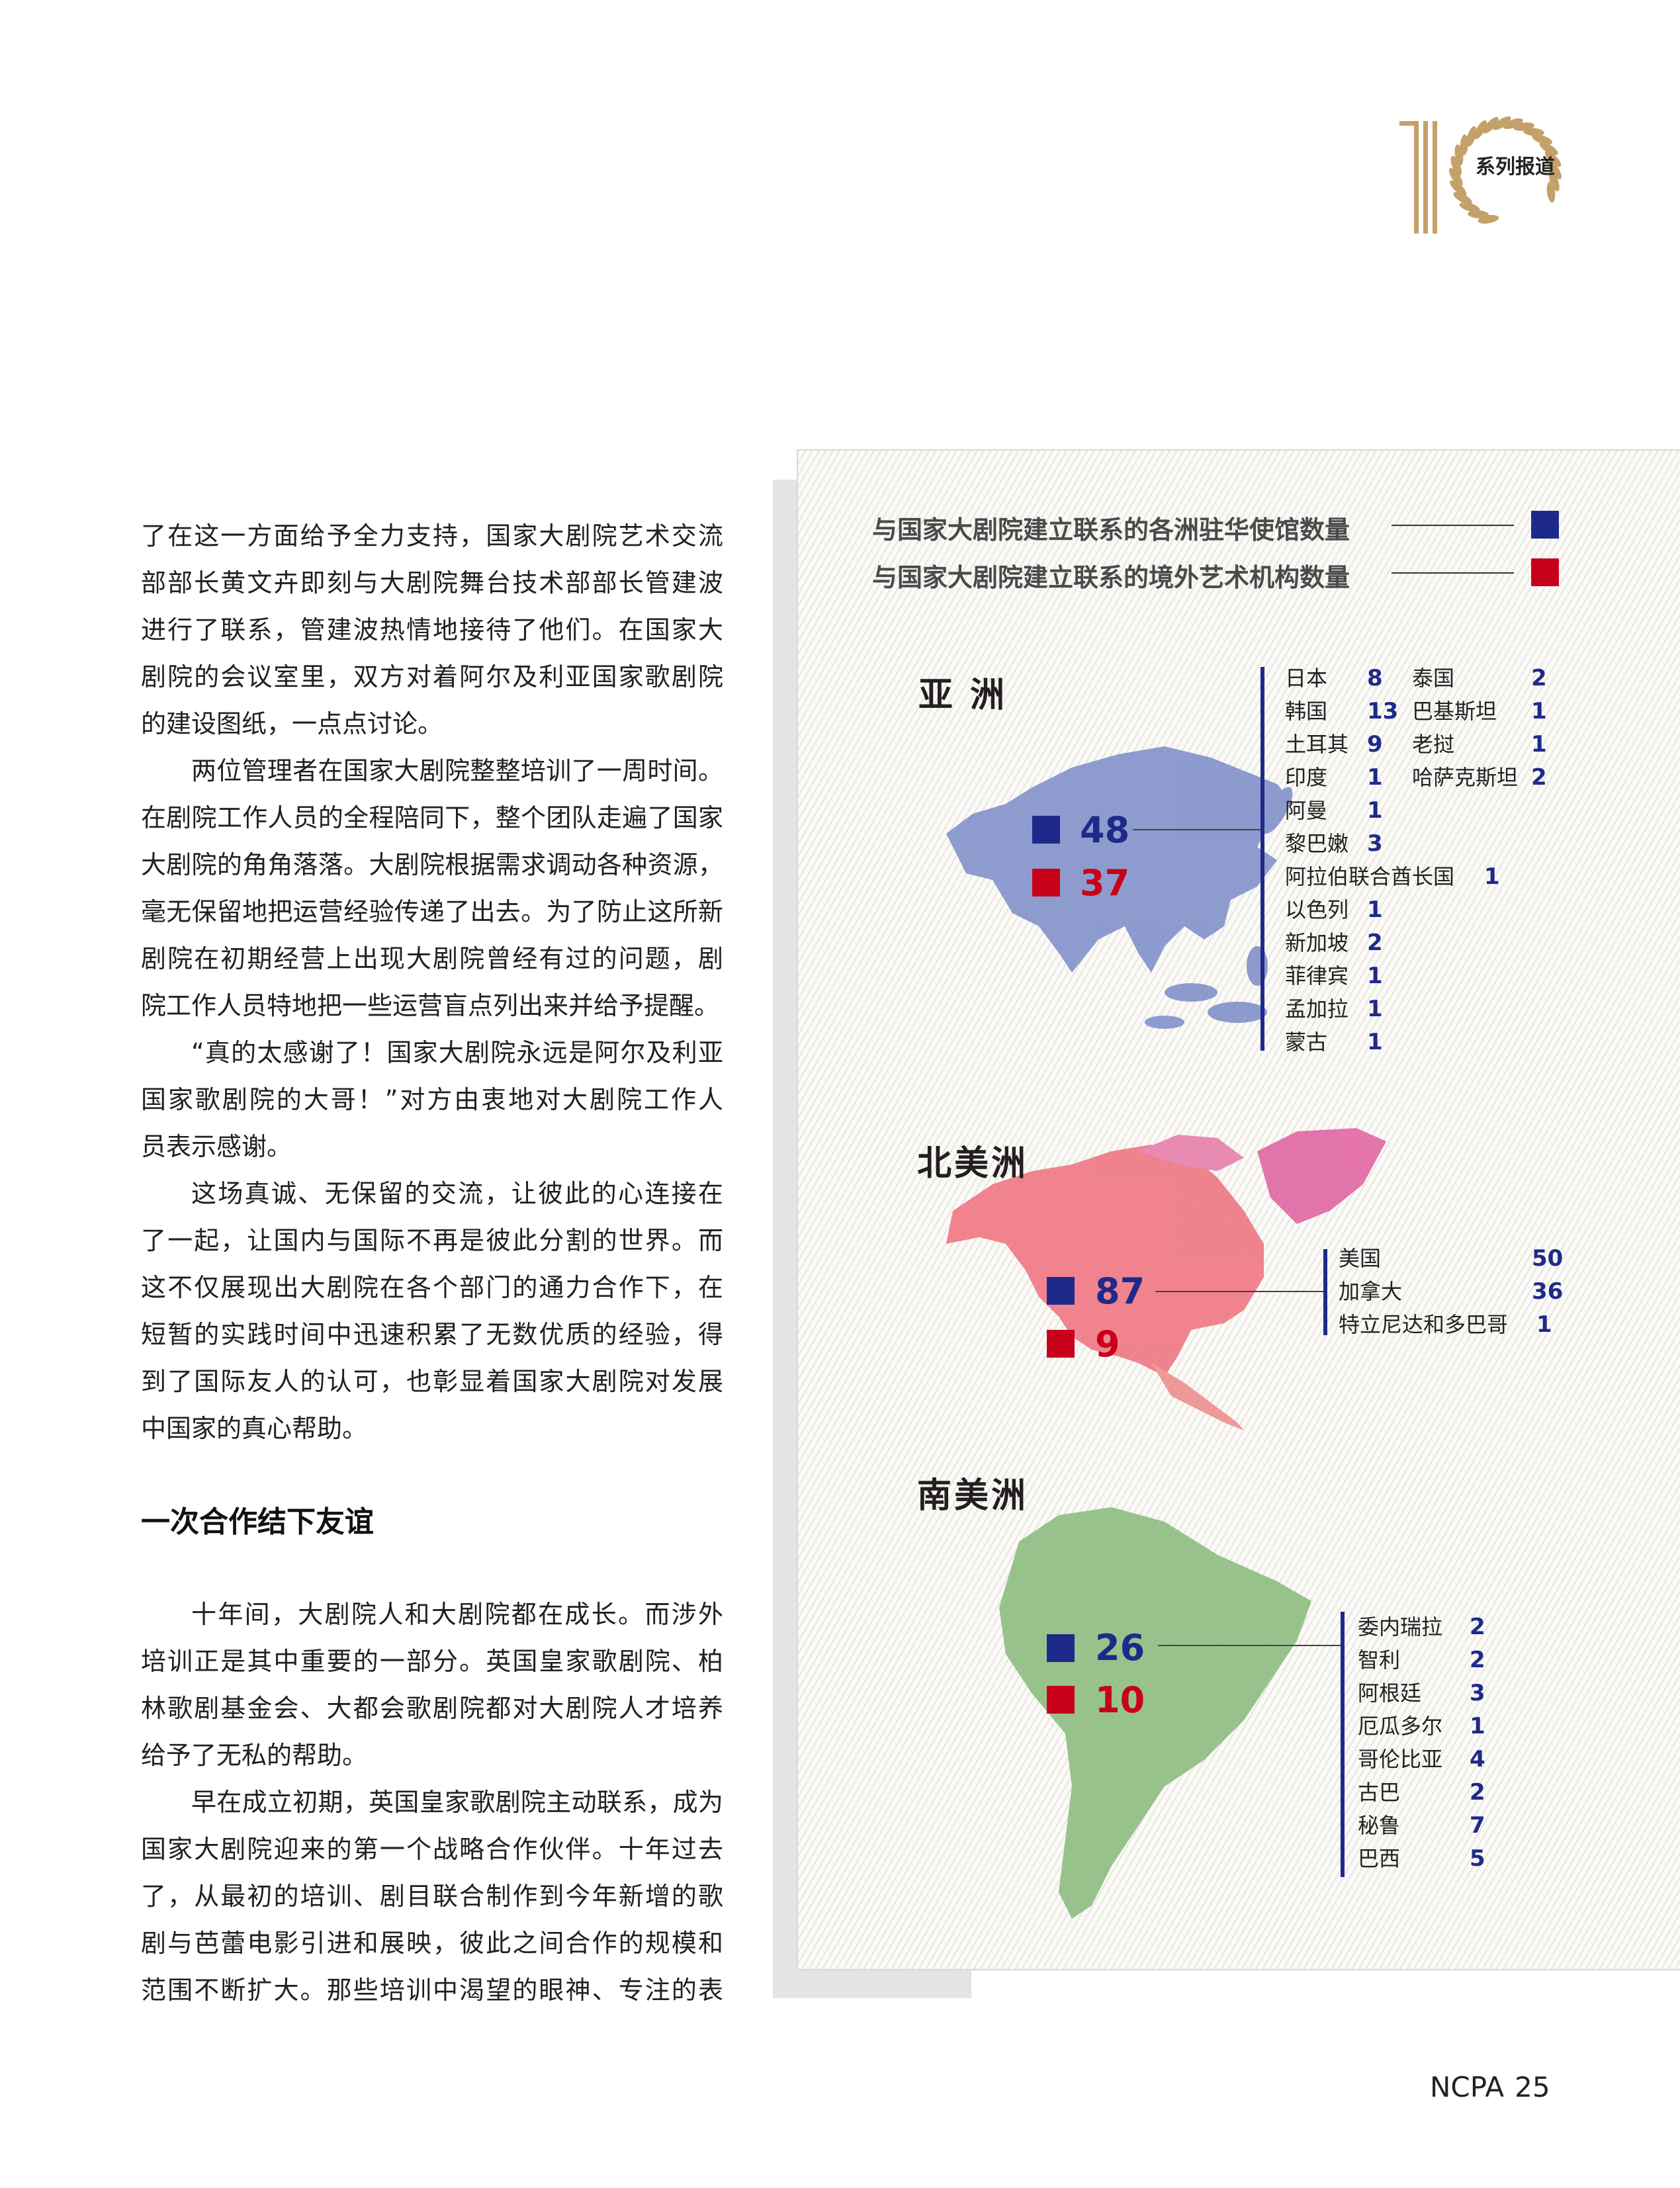 The image size is (1680, 2188). Describe the element at coordinates (1262, 859) in the screenshot. I see `list-bar` at that location.